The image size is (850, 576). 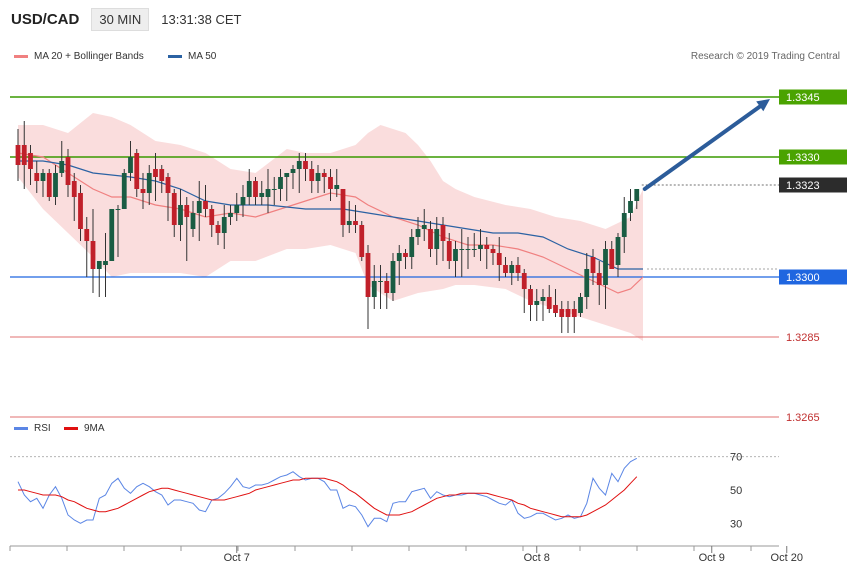 What do you see at coordinates (394, 491) in the screenshot?
I see `rsi-panel: 30 50 70` at bounding box center [394, 491].